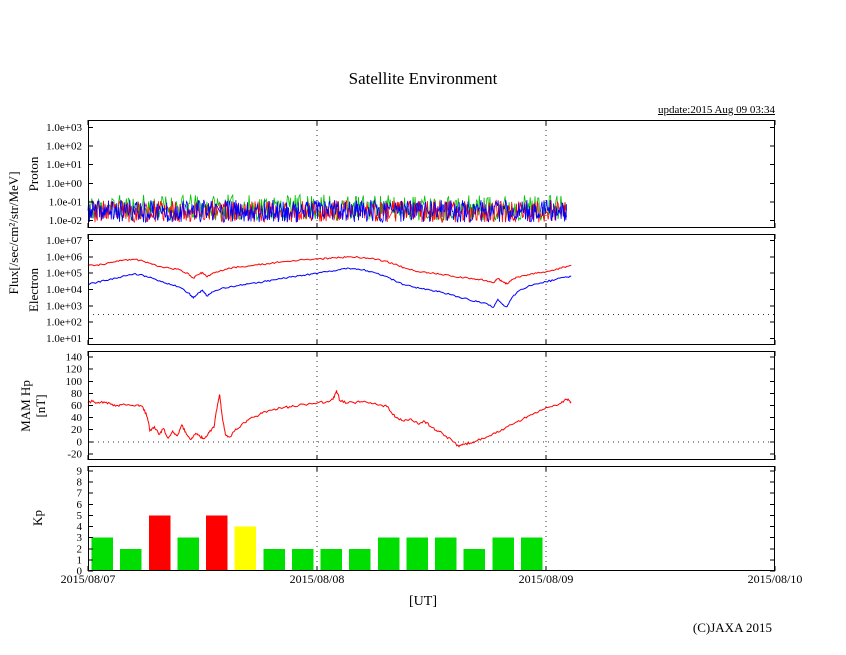  I want to click on y-tick-label: 6, so click(80, 505).